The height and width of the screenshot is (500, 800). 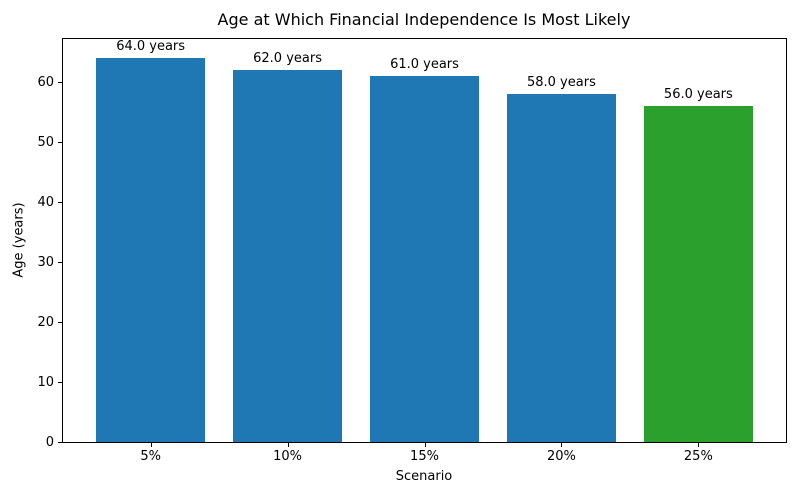 I want to click on y-tick-label: 40, so click(x=45, y=202).